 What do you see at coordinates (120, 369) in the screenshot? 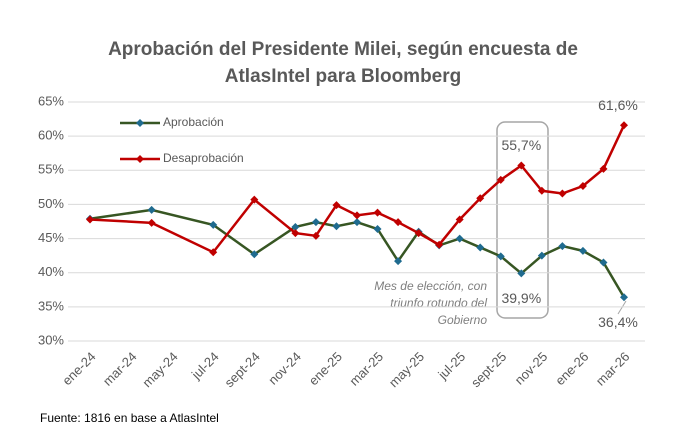
I see `x-tick-label: mar-24` at bounding box center [120, 369].